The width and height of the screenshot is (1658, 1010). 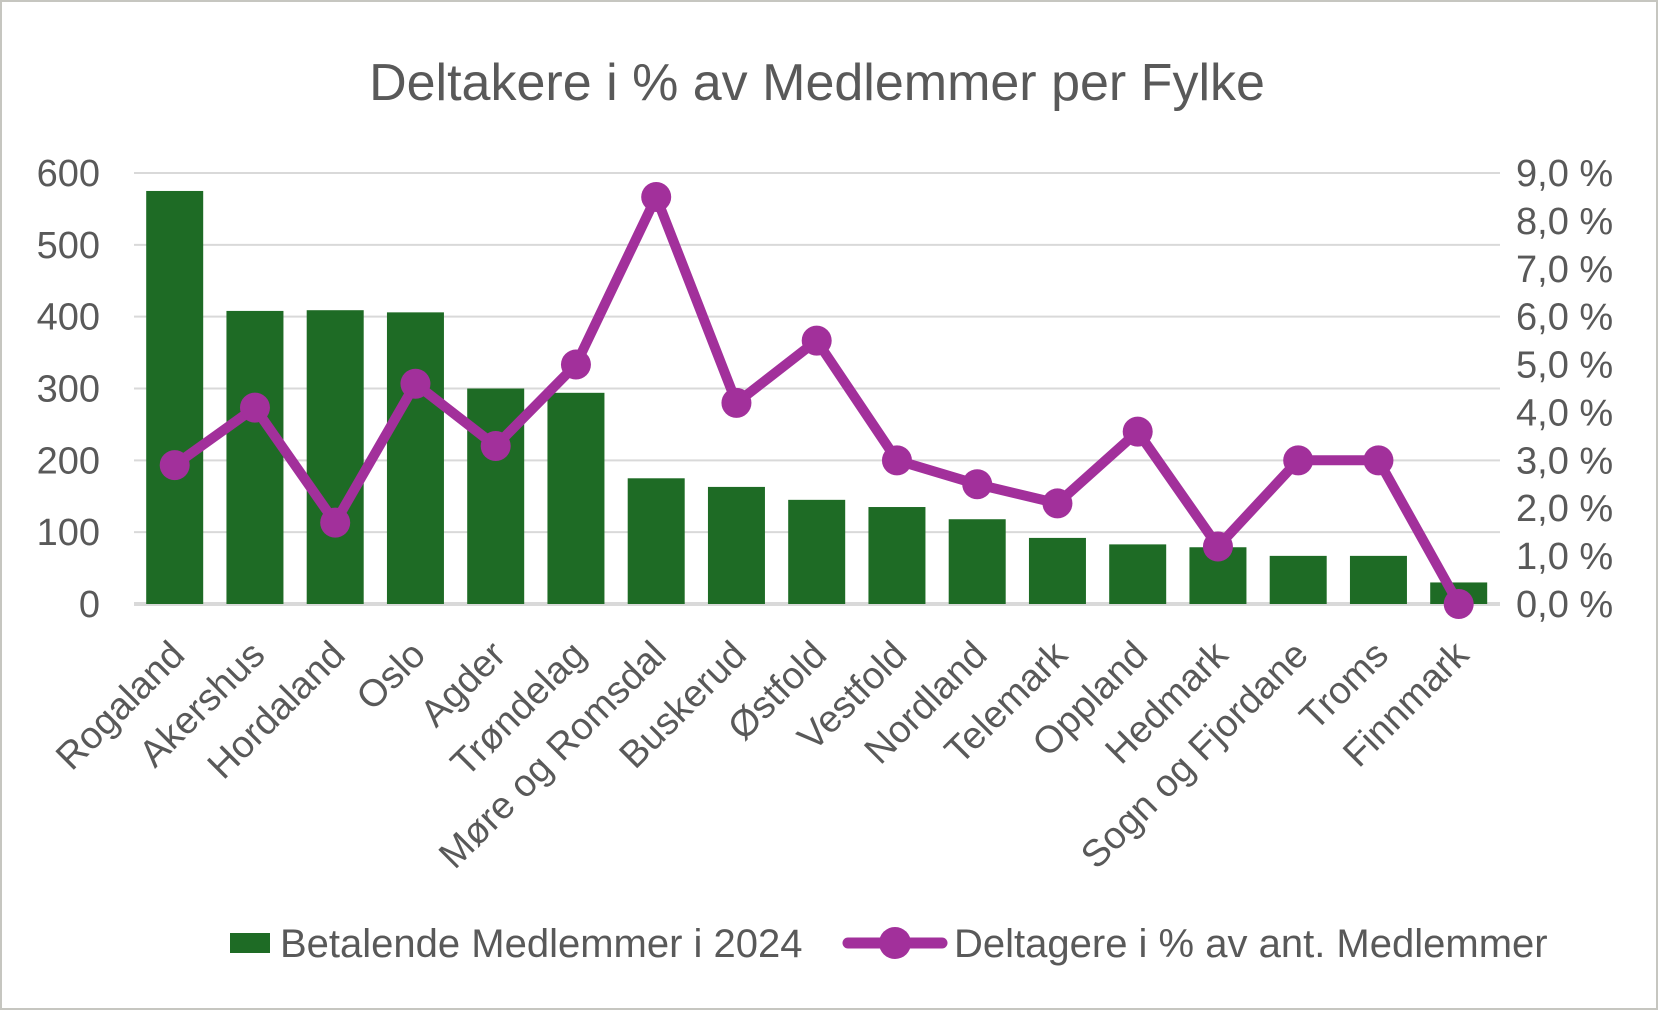 What do you see at coordinates (1564, 413) in the screenshot?
I see `right-axis-tick-4: 4,0 %` at bounding box center [1564, 413].